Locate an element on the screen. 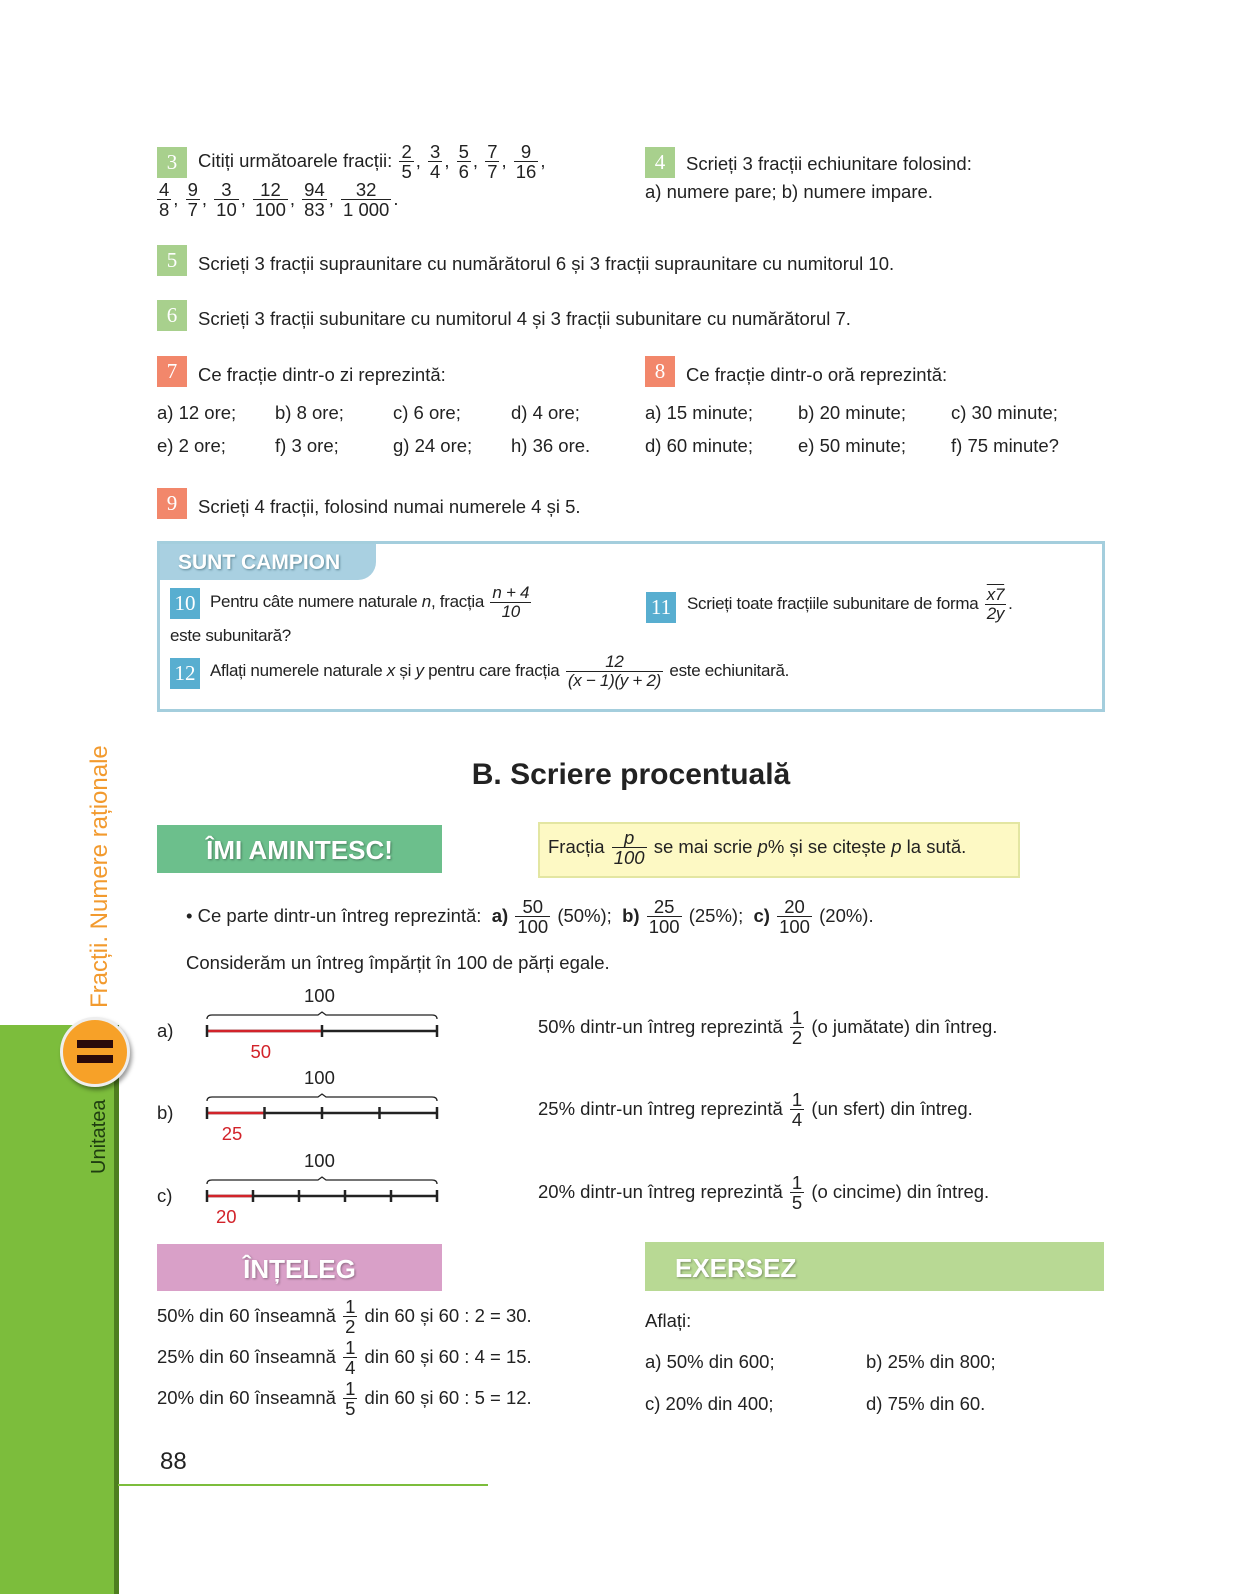  exercise-4-line1: Scrieți 3 fracții echiunitare folosind: is located at coordinates (829, 163).